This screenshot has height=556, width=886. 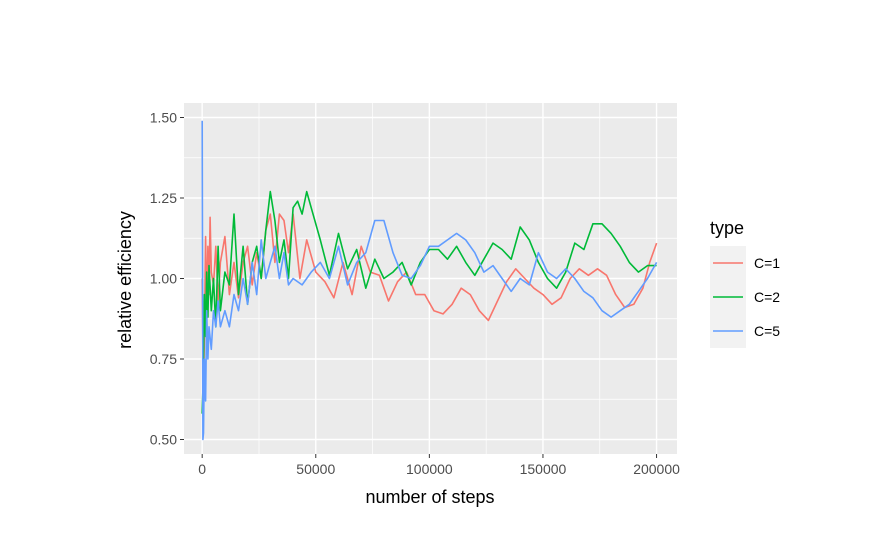 I want to click on legend-label: C=5, so click(x=767, y=331).